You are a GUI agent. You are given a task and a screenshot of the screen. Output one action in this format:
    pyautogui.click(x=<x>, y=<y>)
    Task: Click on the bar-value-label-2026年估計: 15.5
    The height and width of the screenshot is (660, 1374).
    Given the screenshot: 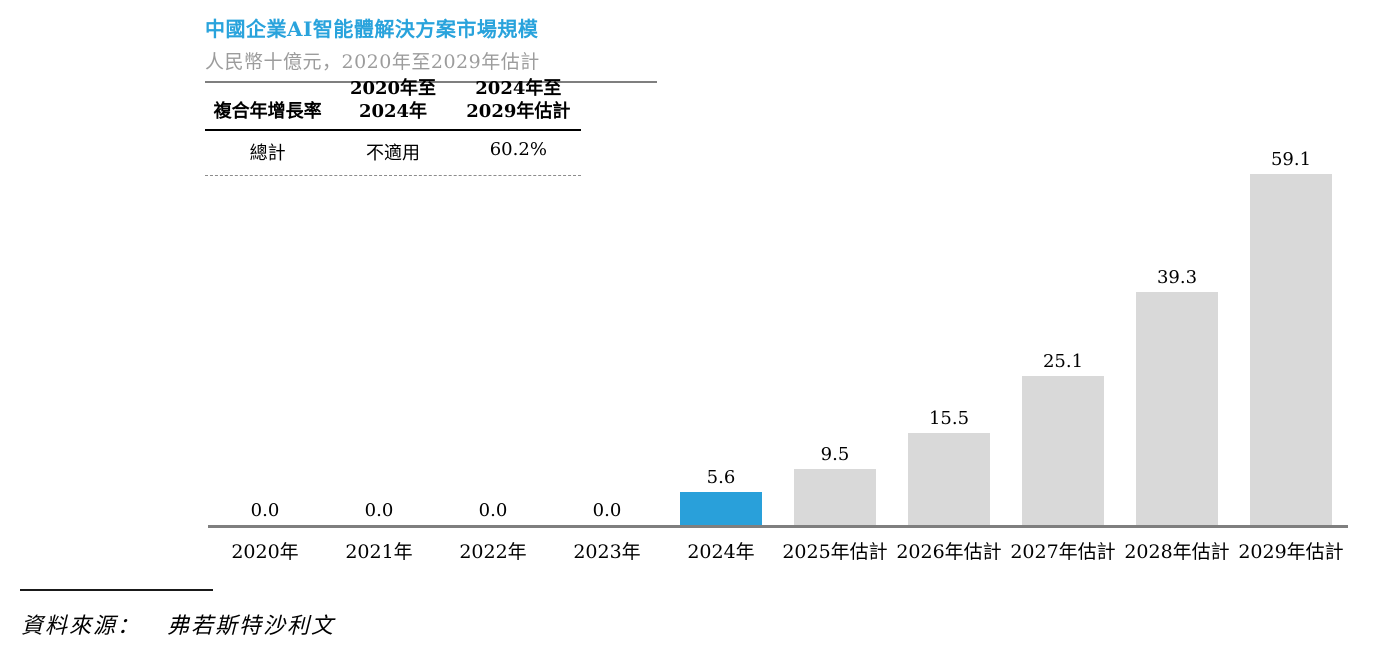 What is the action you would take?
    pyautogui.click(x=949, y=418)
    